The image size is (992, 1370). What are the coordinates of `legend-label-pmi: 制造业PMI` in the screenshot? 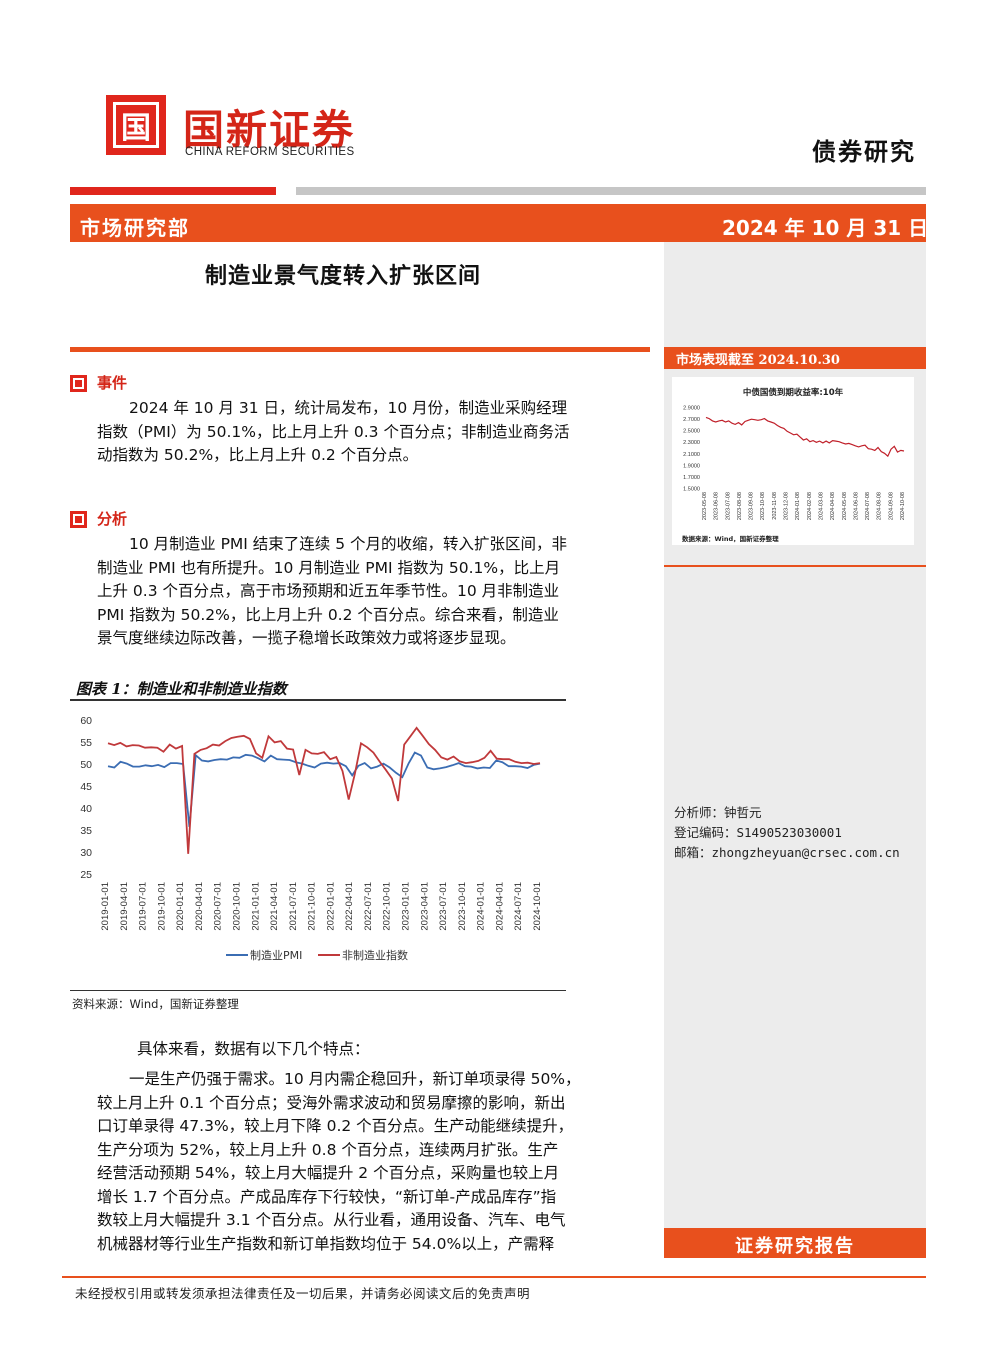 It's located at (276, 955).